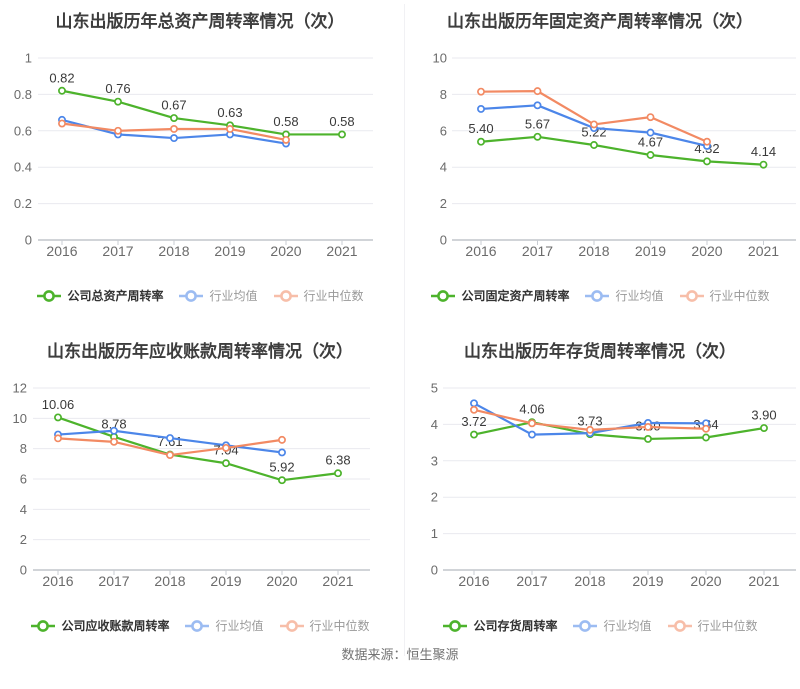 The image size is (800, 689). I want to click on value-label: 4.14, so click(763, 151).